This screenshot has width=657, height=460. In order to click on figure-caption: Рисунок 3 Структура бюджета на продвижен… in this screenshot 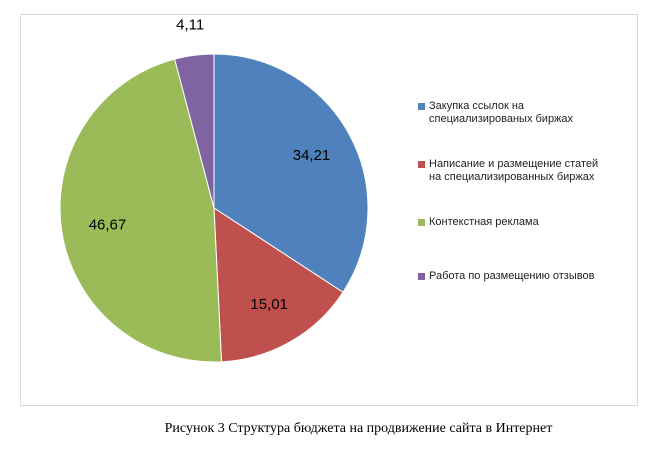, I will do `click(358, 428)`.